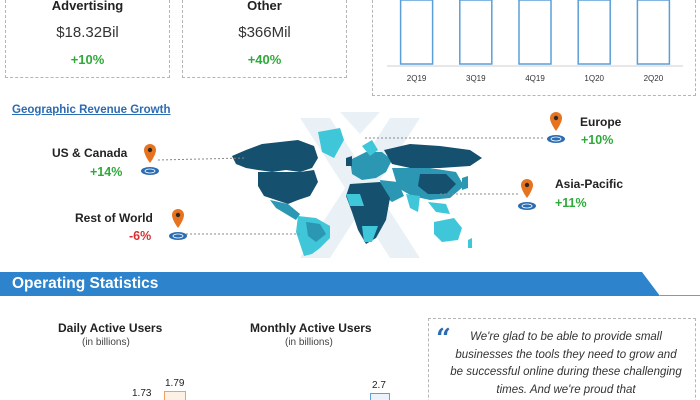 The width and height of the screenshot is (700, 400). I want to click on map-australia, so click(448, 230).